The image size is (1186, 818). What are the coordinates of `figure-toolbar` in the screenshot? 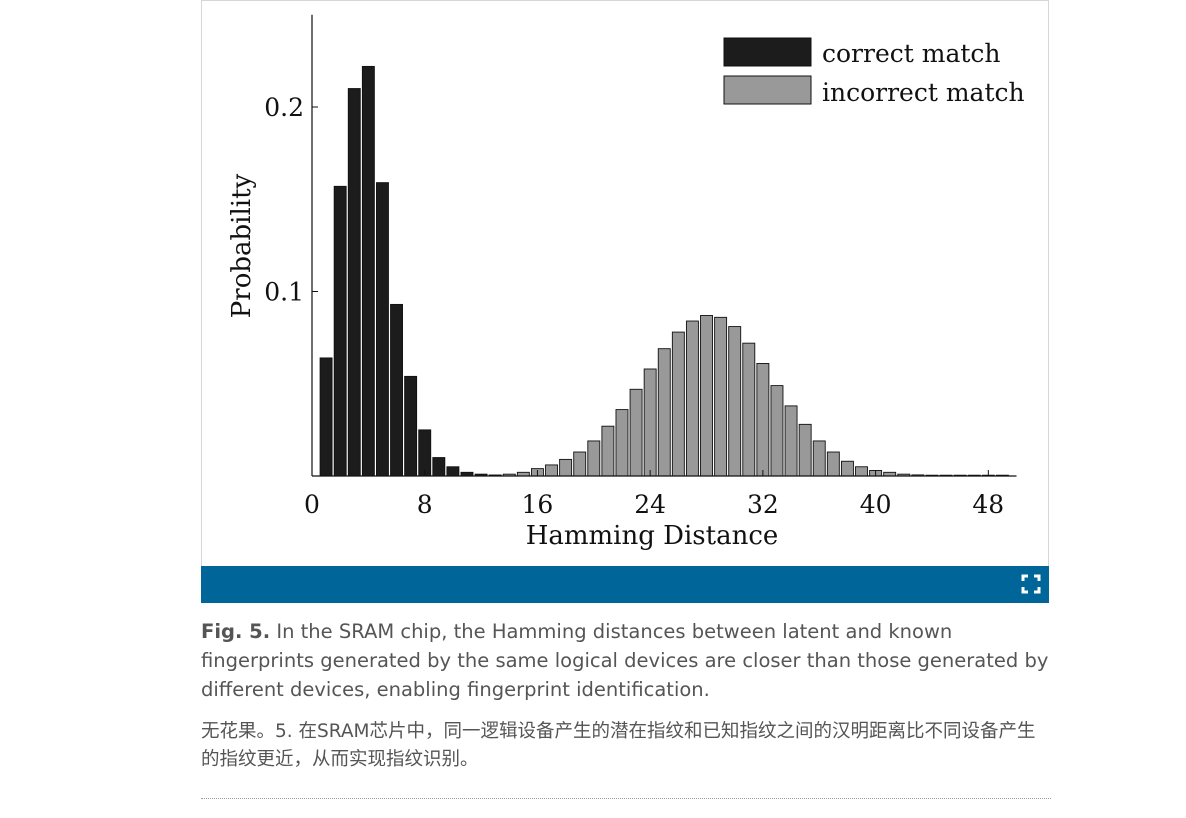 It's located at (625, 584).